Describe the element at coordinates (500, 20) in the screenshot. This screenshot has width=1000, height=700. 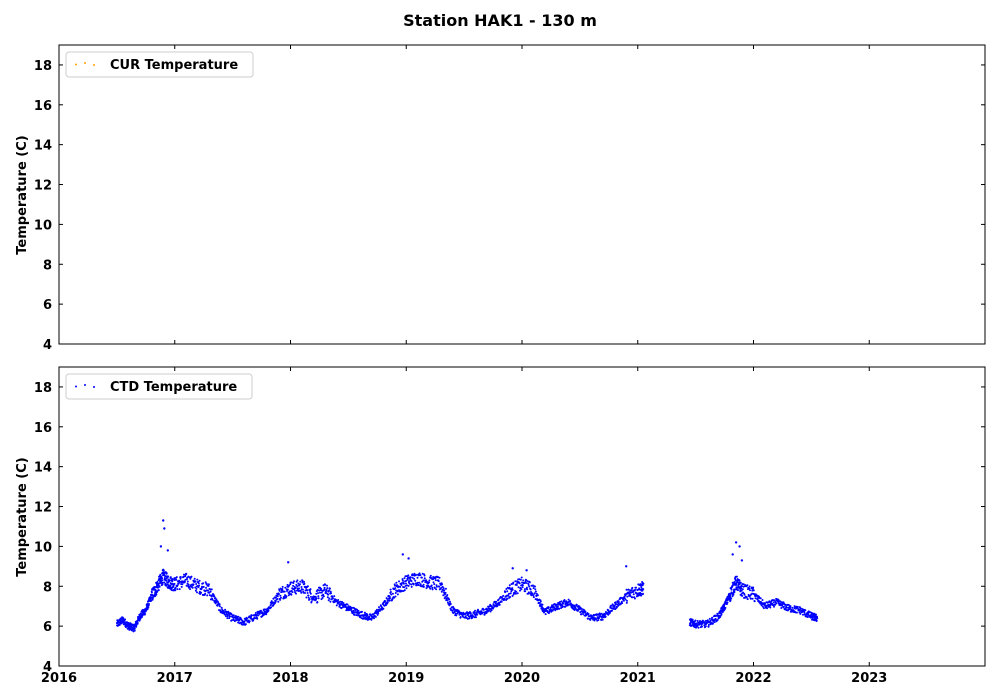
I see `figure-title: Station HAK1 - 130 m` at that location.